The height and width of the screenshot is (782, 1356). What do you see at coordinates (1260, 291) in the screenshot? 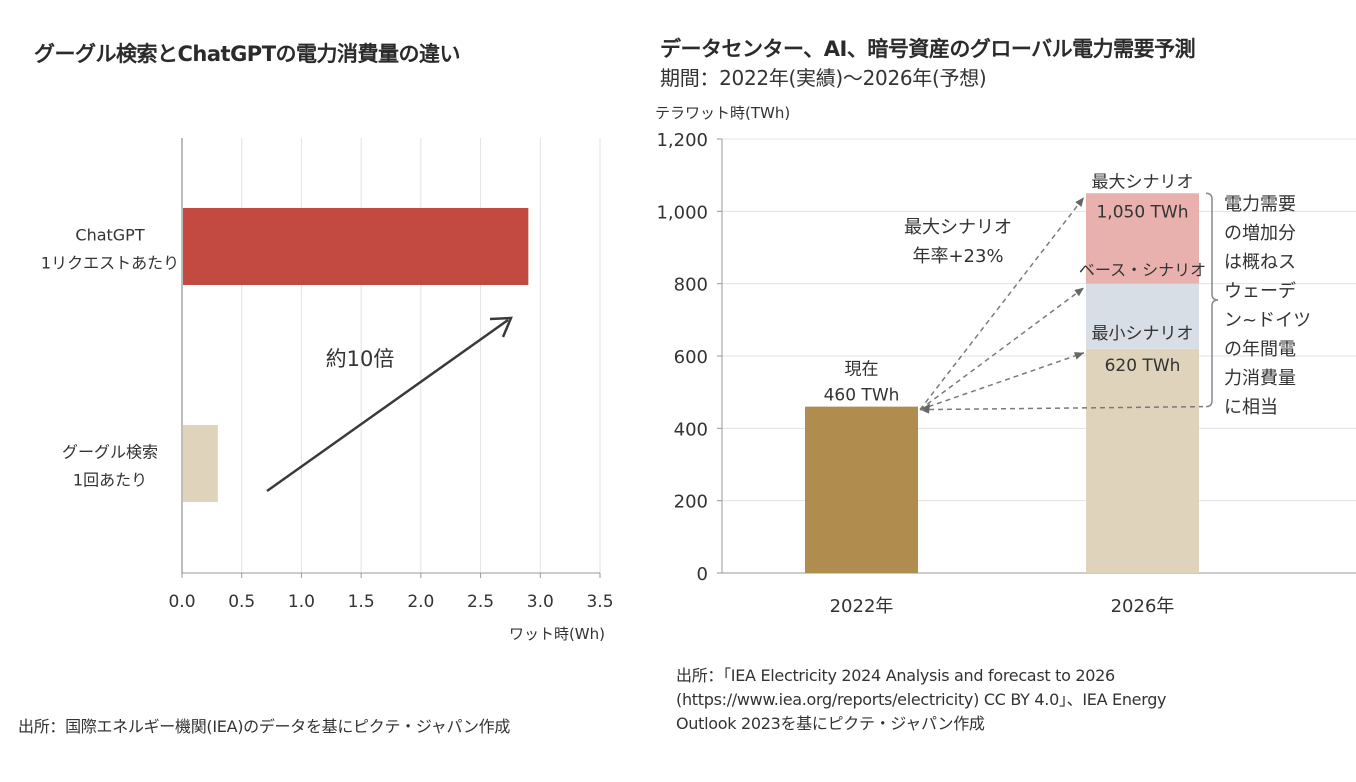
I see `bracket-note-line: ウェーデ` at bounding box center [1260, 291].